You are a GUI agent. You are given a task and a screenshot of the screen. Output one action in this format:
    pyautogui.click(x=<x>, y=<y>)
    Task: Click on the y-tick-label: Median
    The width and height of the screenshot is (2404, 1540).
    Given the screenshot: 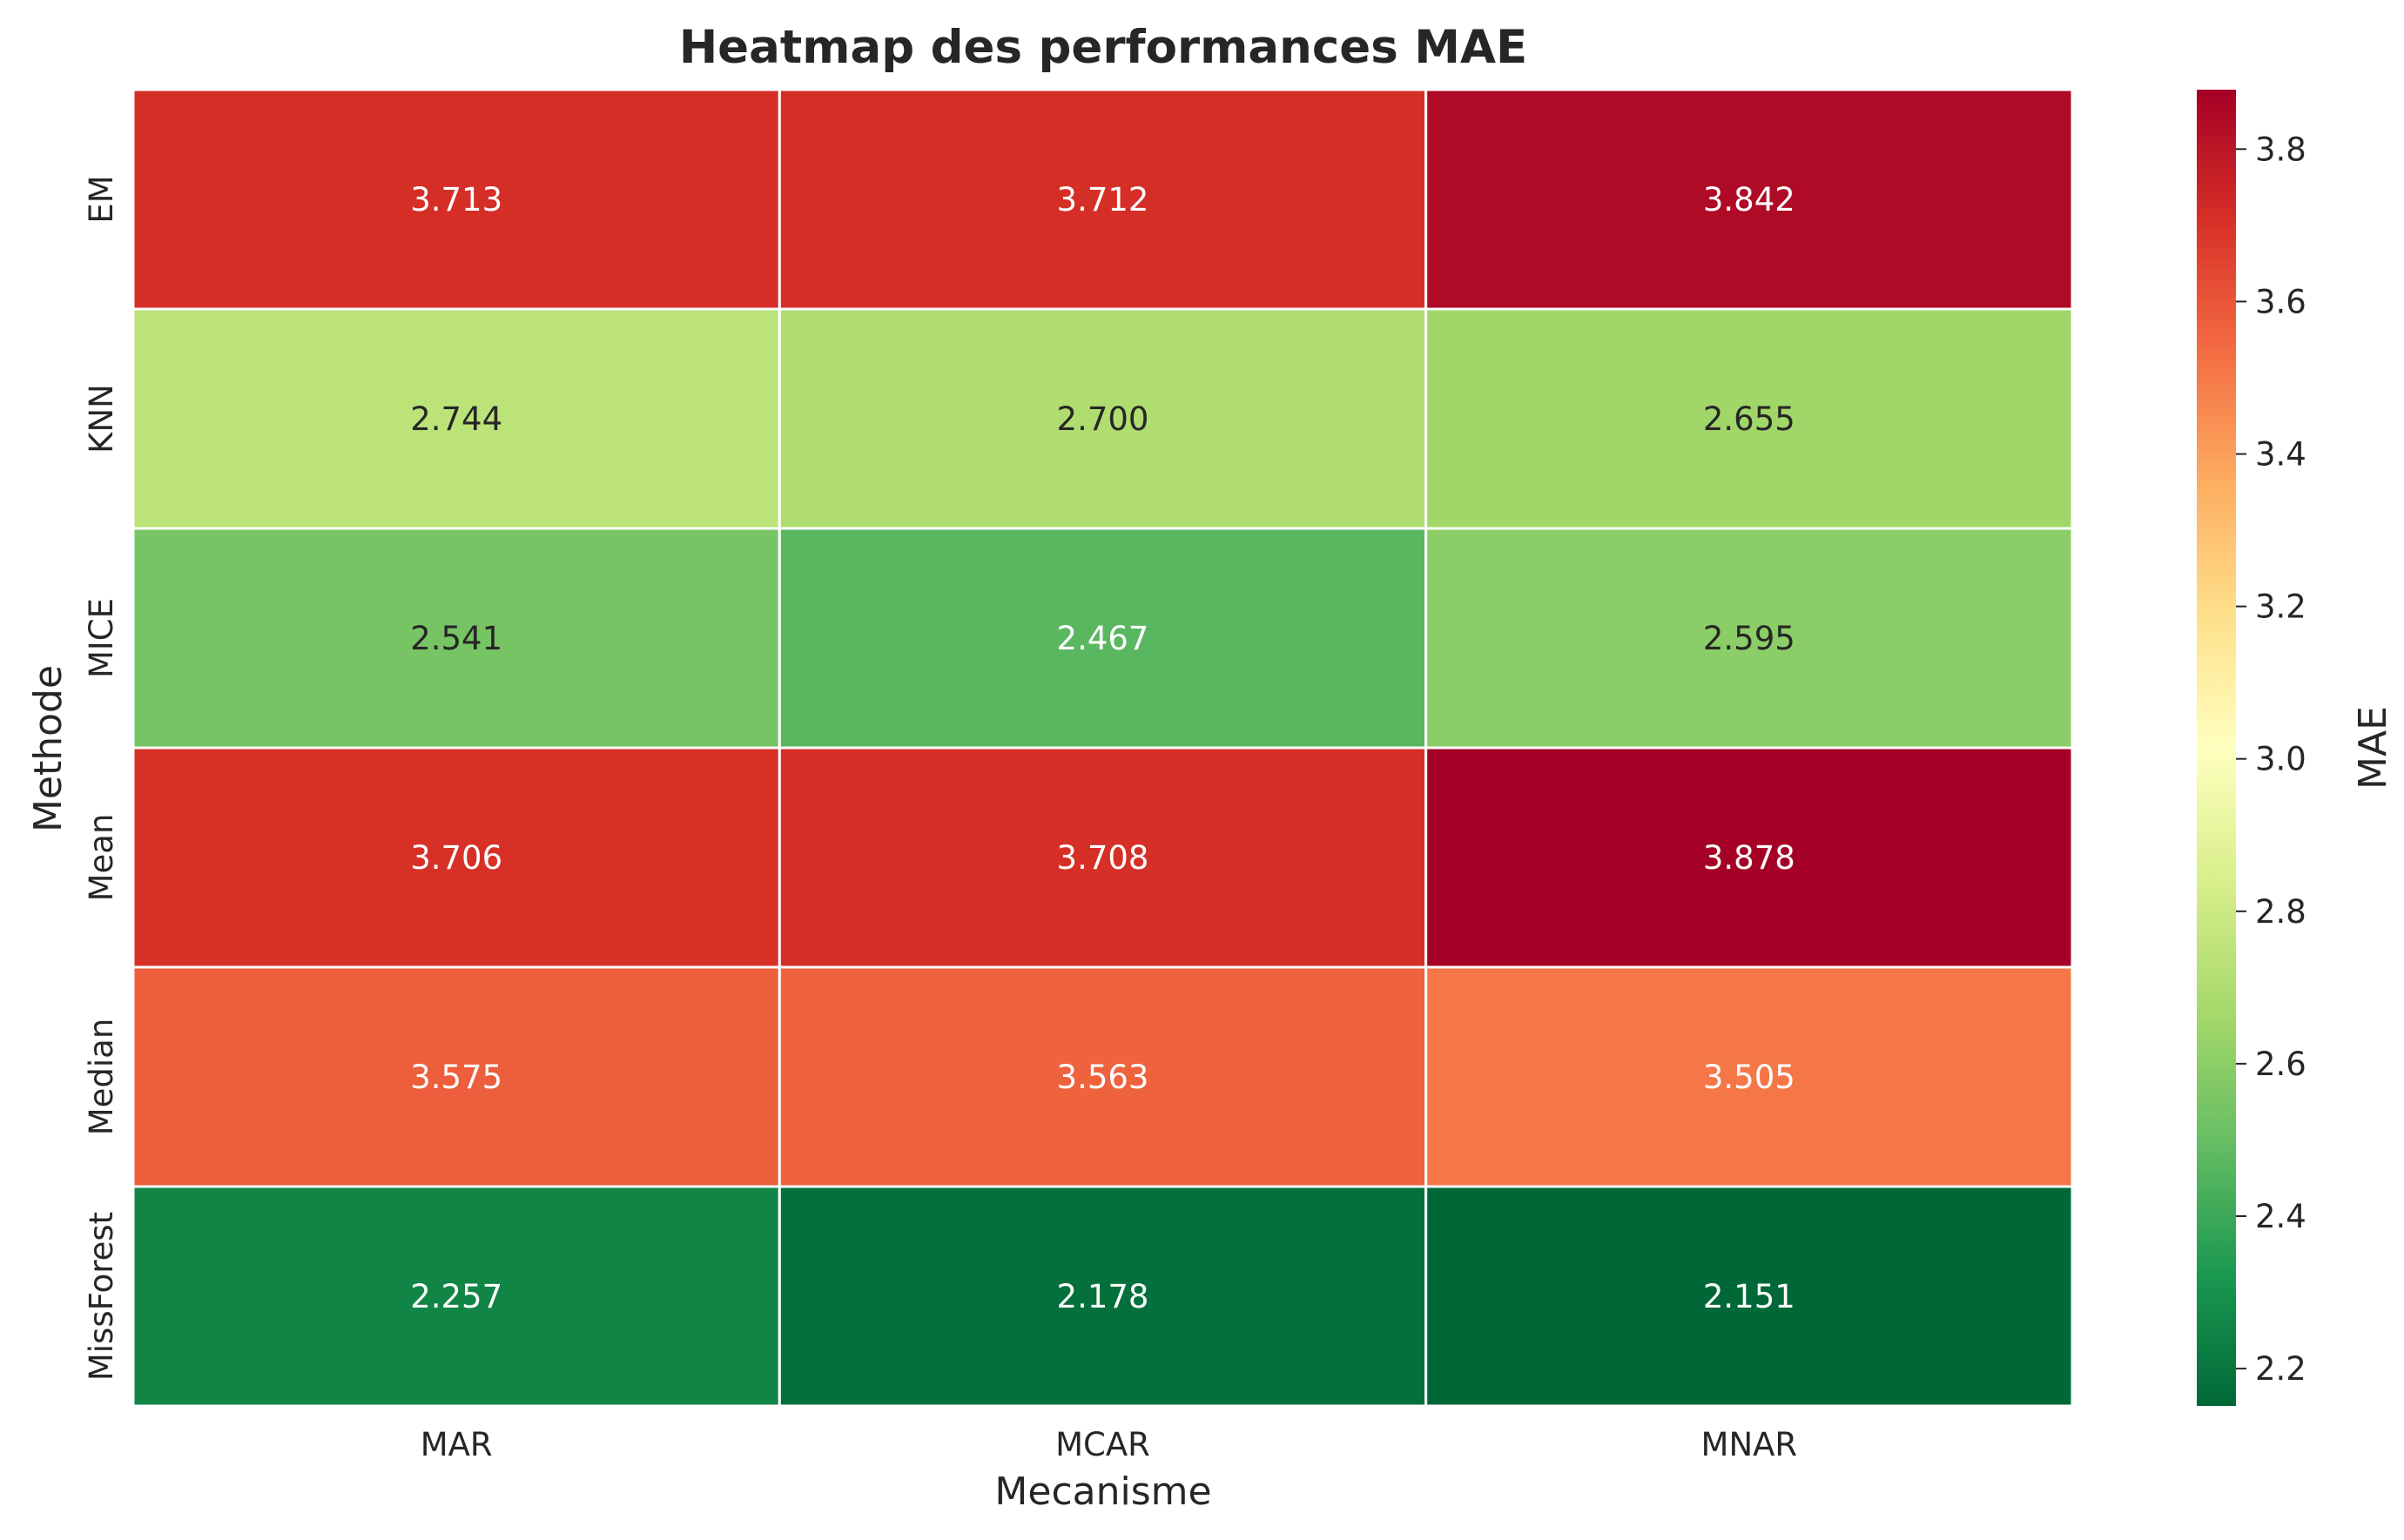 What is the action you would take?
    pyautogui.click(x=102, y=1078)
    